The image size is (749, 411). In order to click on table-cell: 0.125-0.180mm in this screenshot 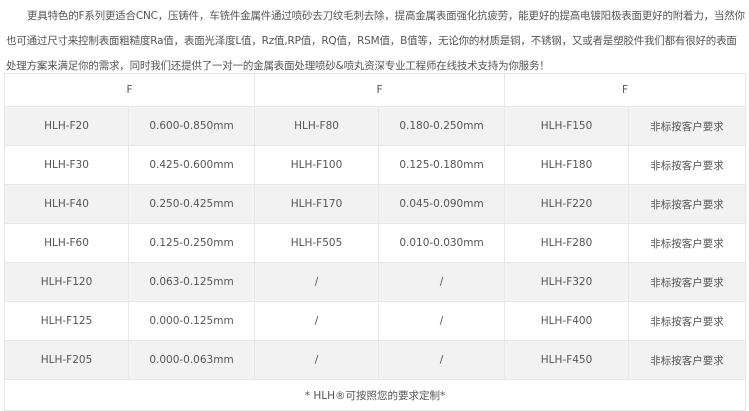, I will do `click(442, 165)`.